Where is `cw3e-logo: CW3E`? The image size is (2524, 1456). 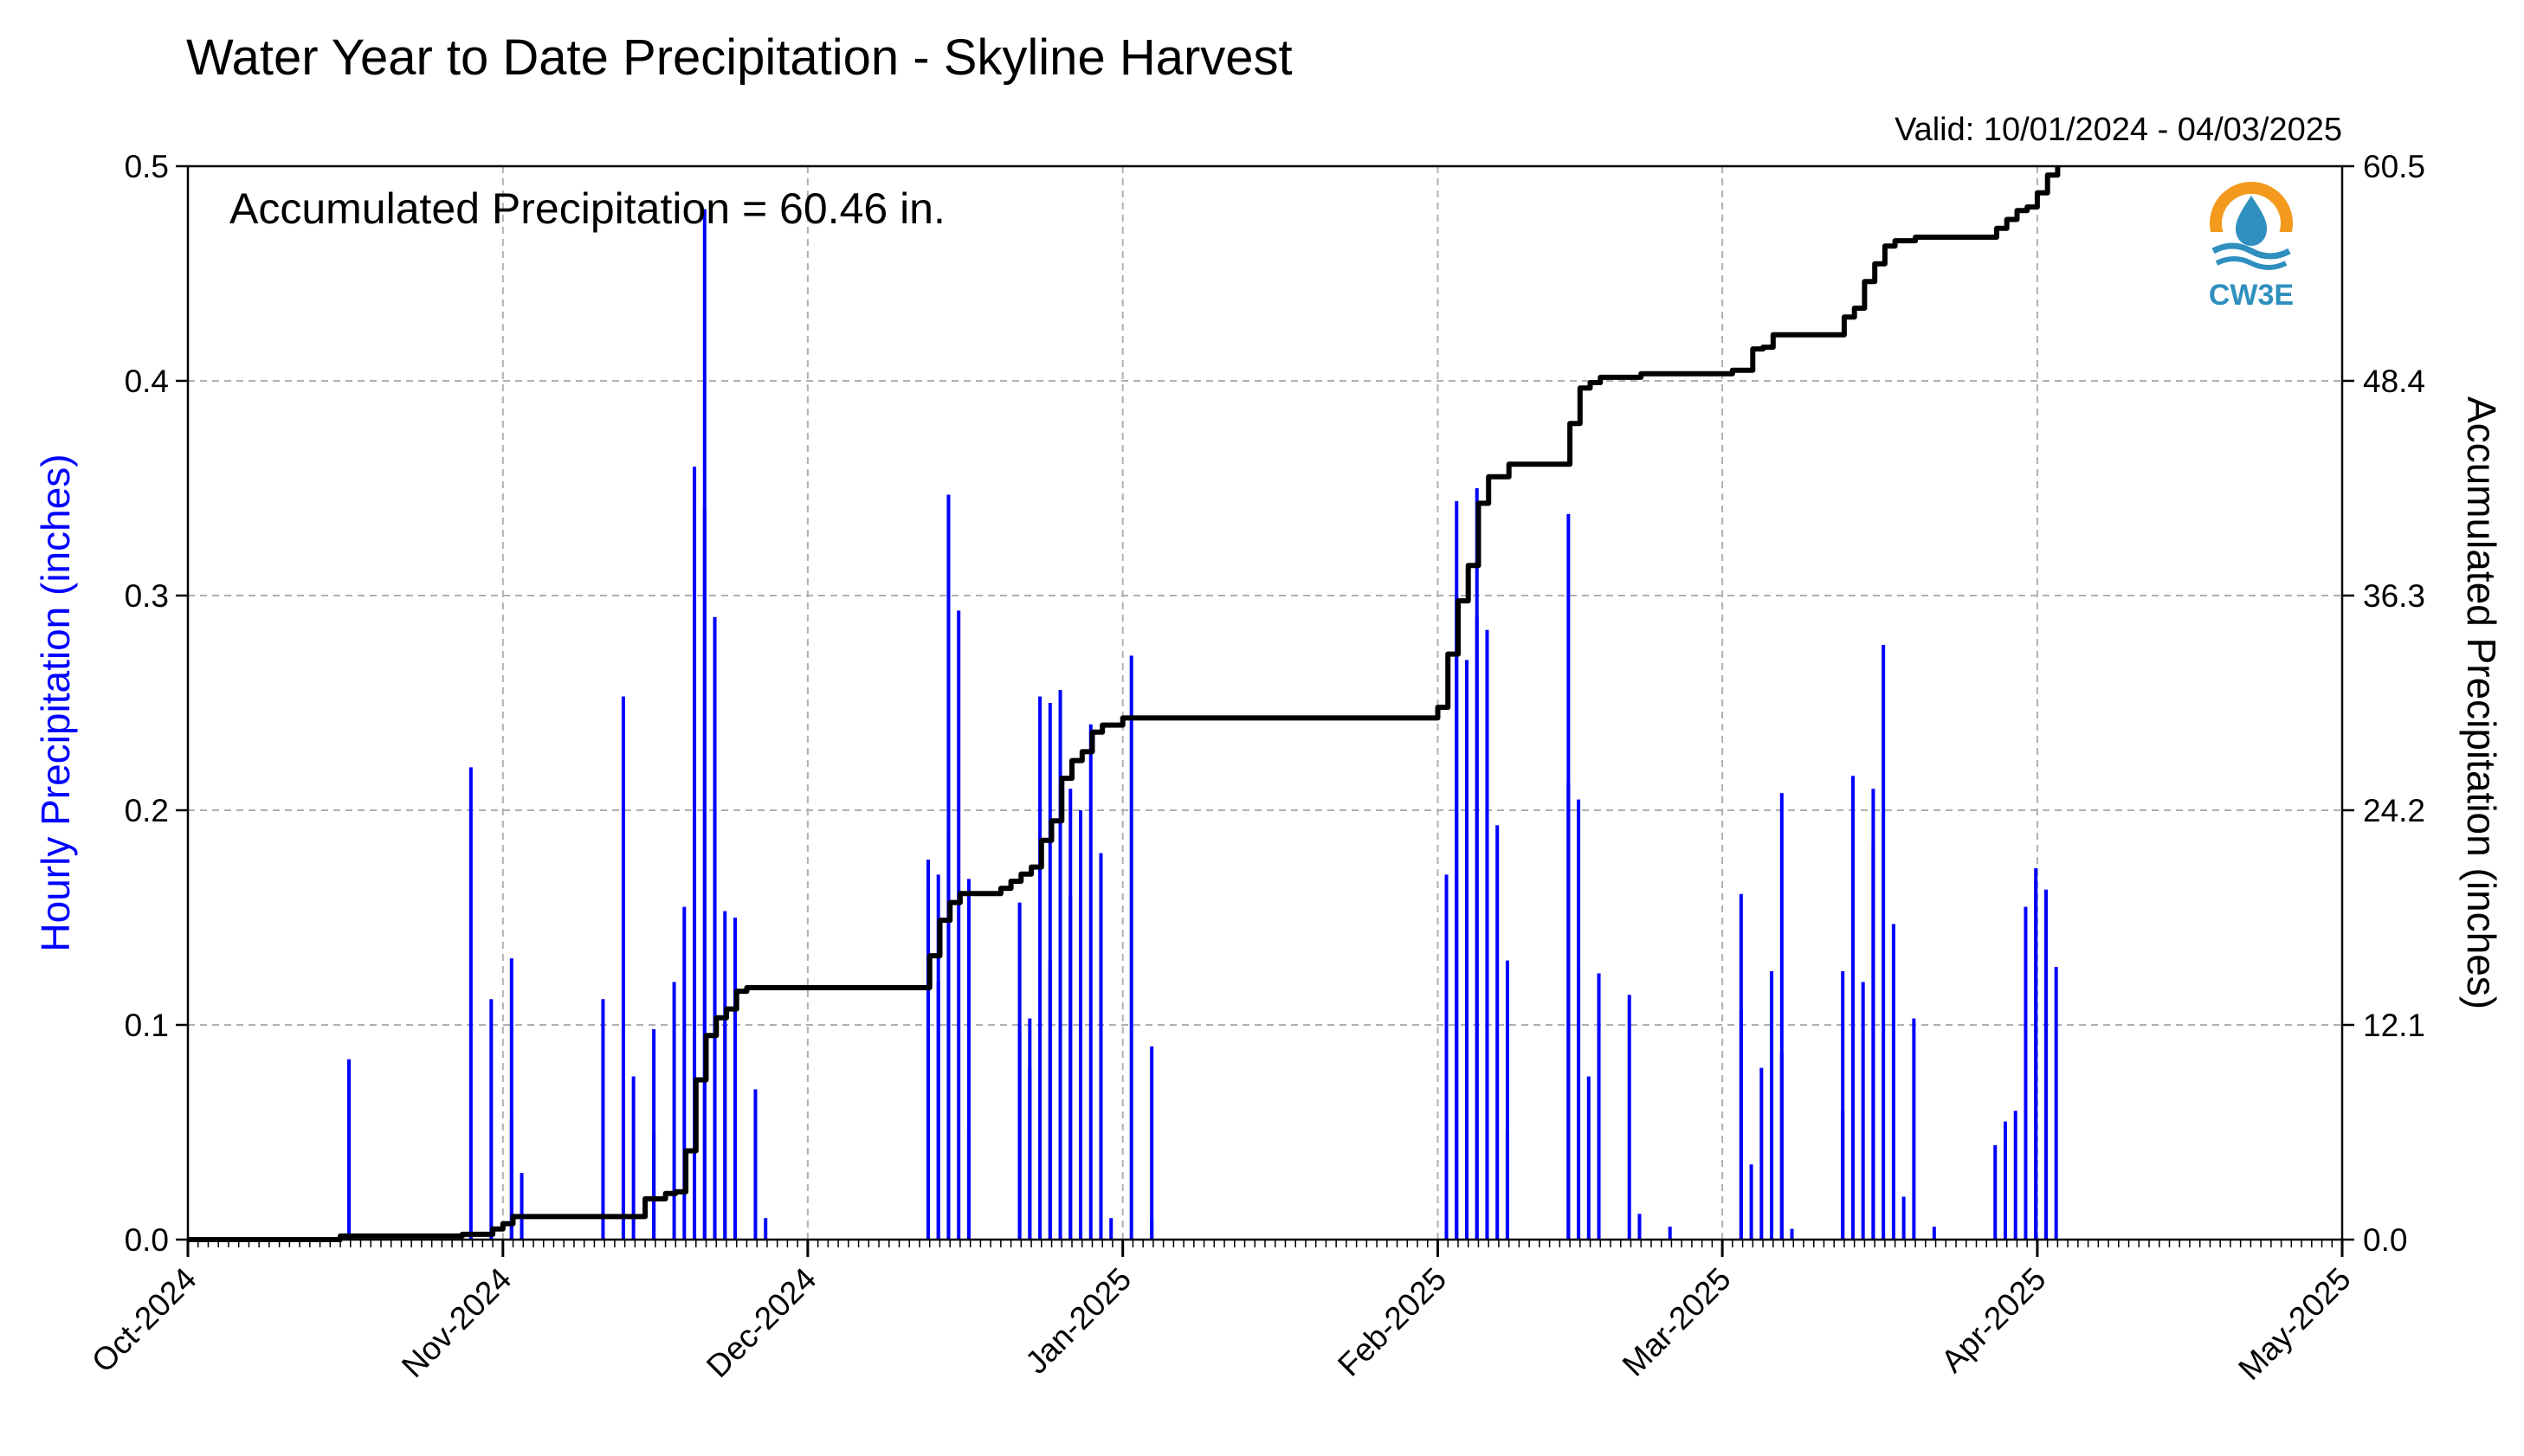
cw3e-logo: CW3E is located at coordinates (2251, 247).